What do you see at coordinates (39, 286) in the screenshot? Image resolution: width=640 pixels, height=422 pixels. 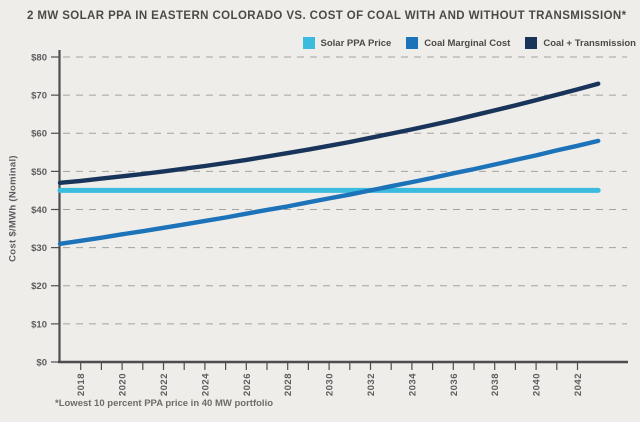 I see `y-tick-label: $20` at bounding box center [39, 286].